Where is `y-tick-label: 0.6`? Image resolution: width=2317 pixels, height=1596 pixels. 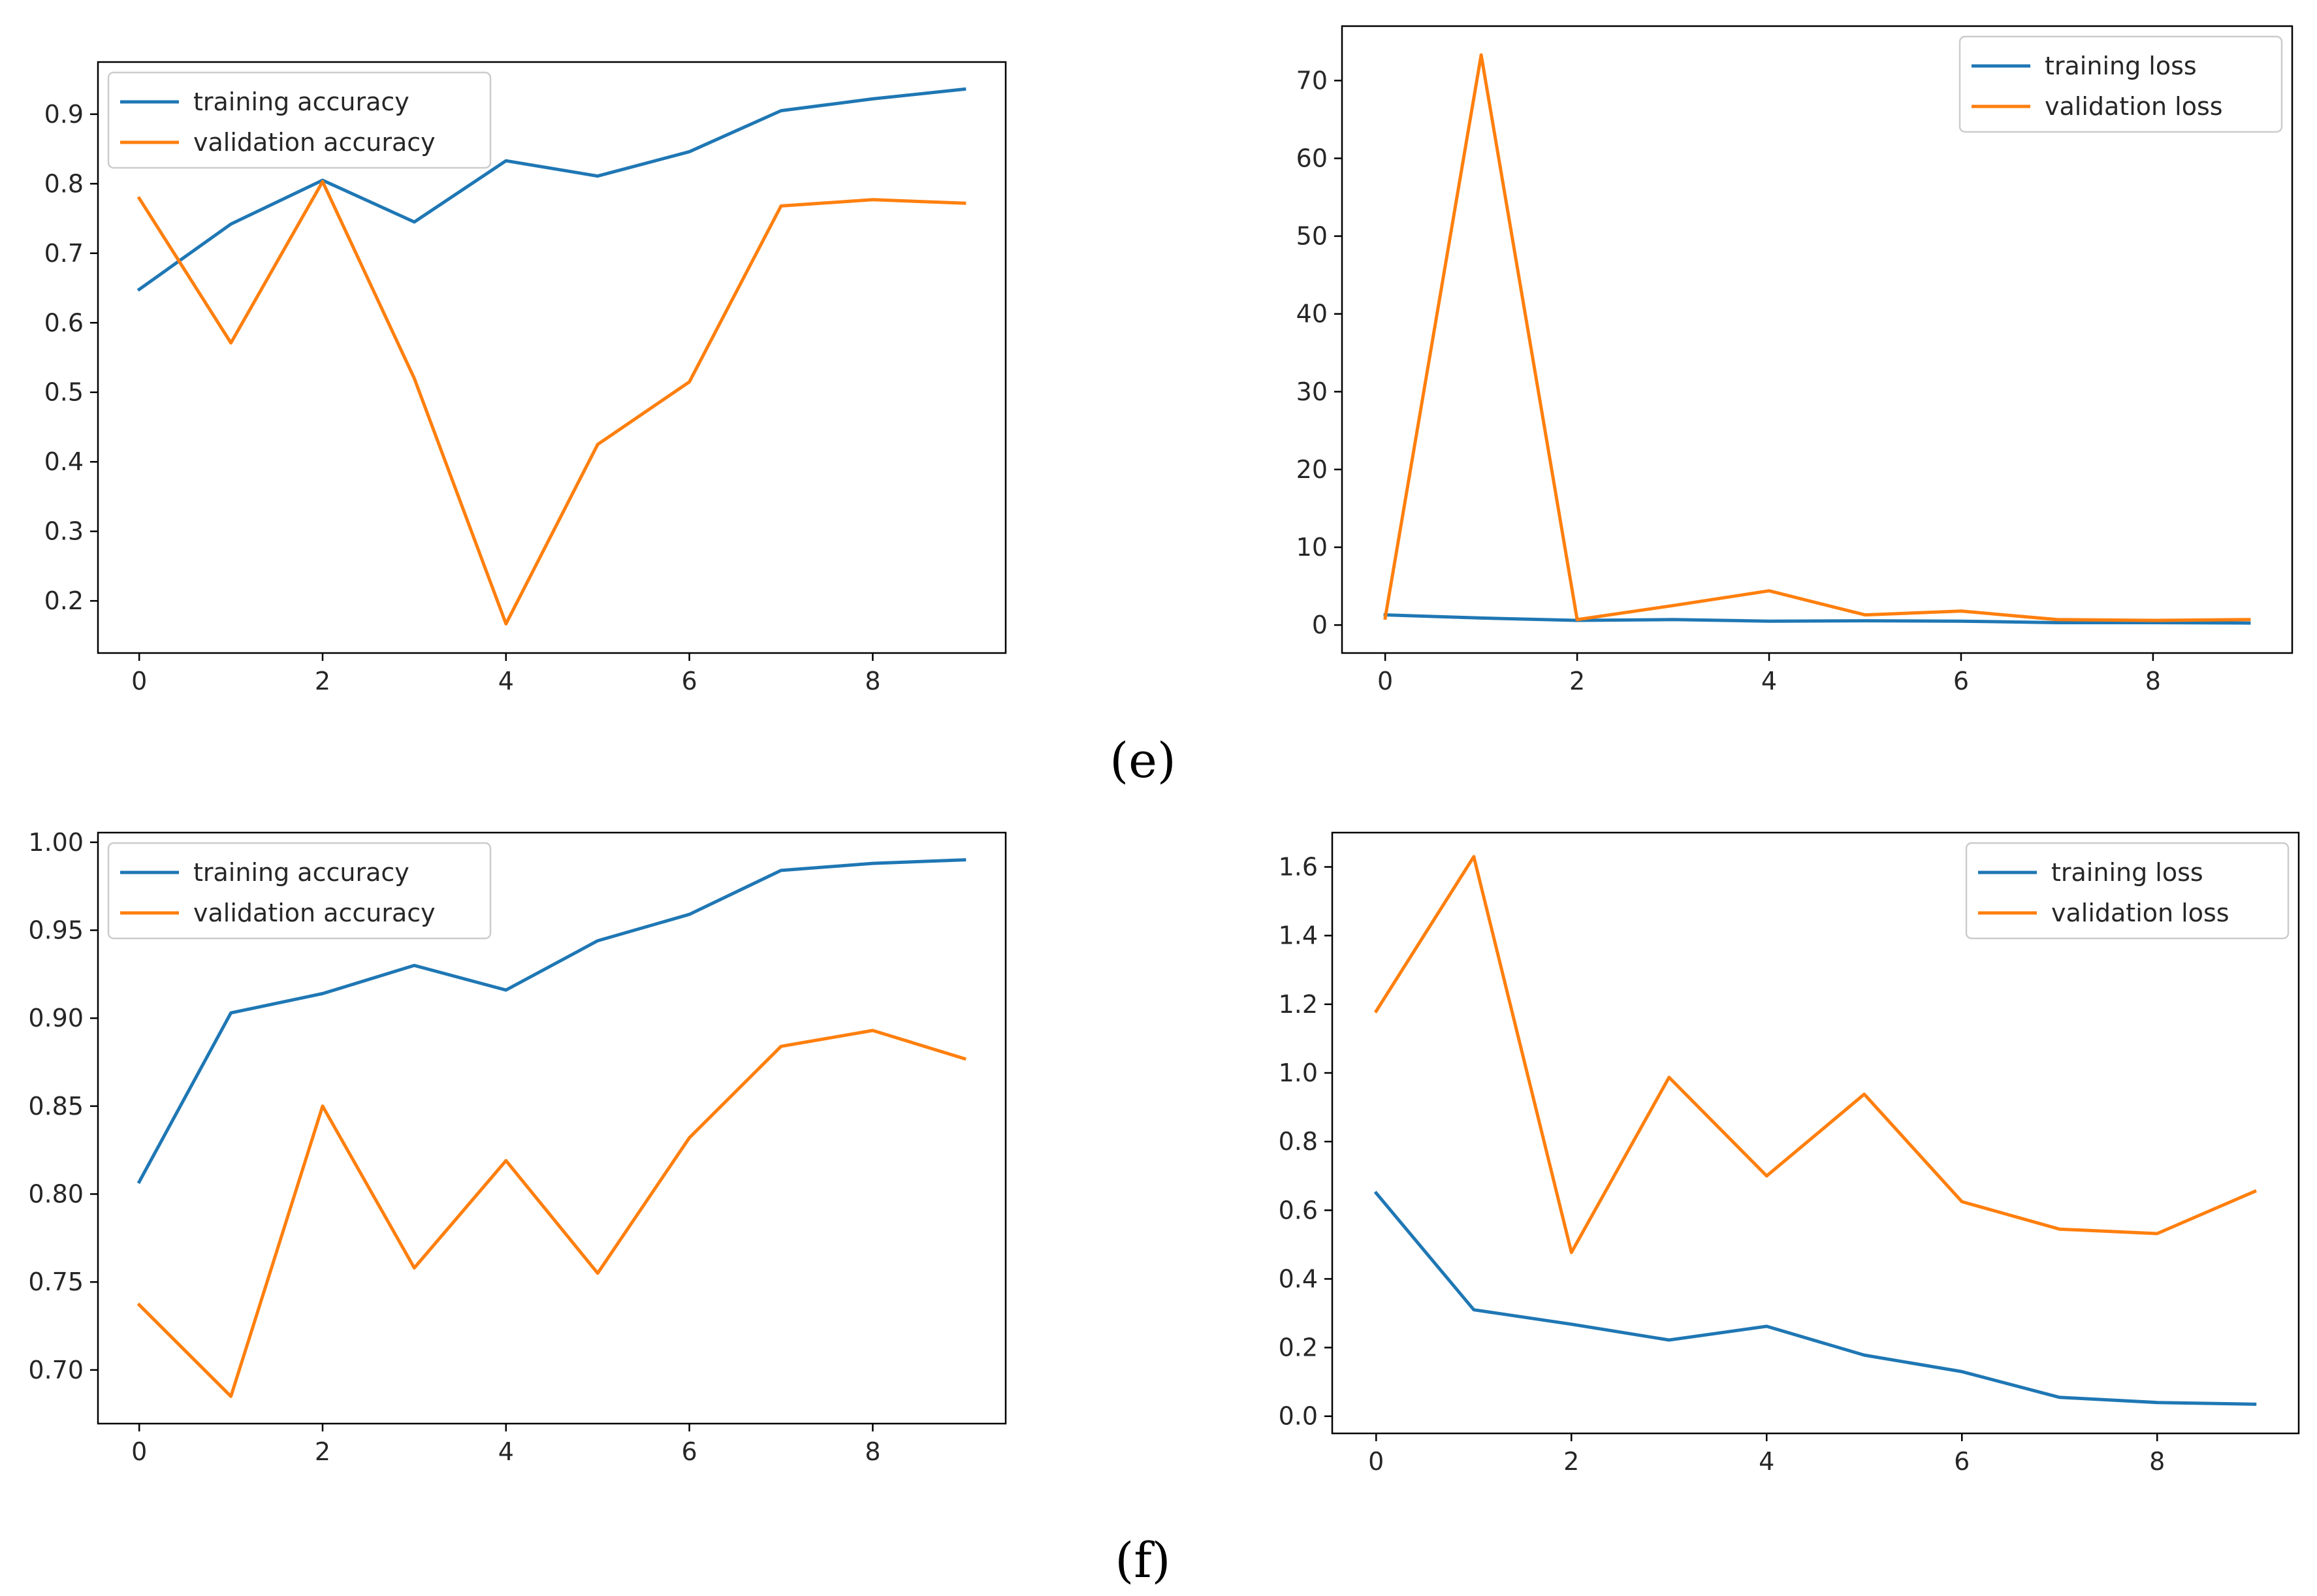
y-tick-label: 0.6 is located at coordinates (1299, 1210).